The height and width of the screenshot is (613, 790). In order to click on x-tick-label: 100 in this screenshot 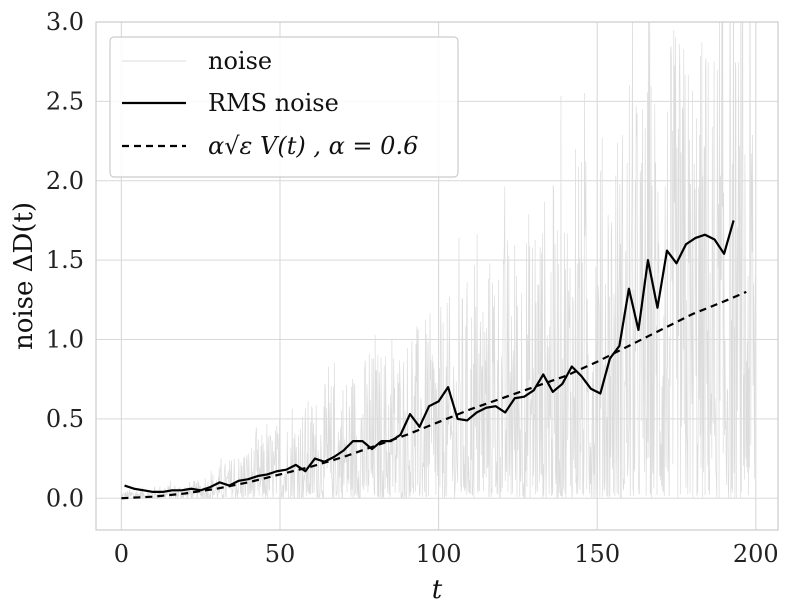, I will do `click(439, 554)`.